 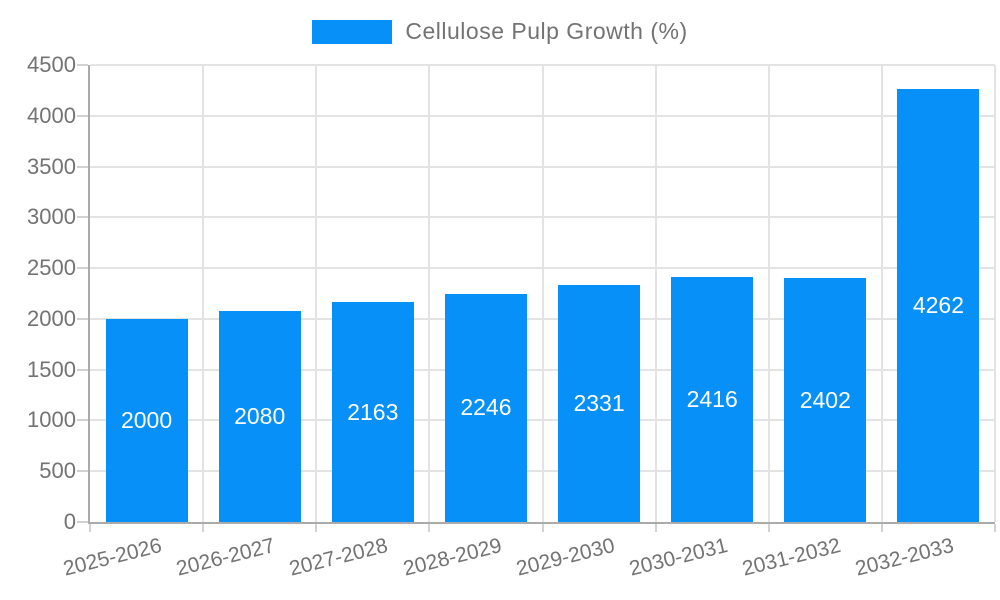 I want to click on bar: 2416, so click(x=712, y=399).